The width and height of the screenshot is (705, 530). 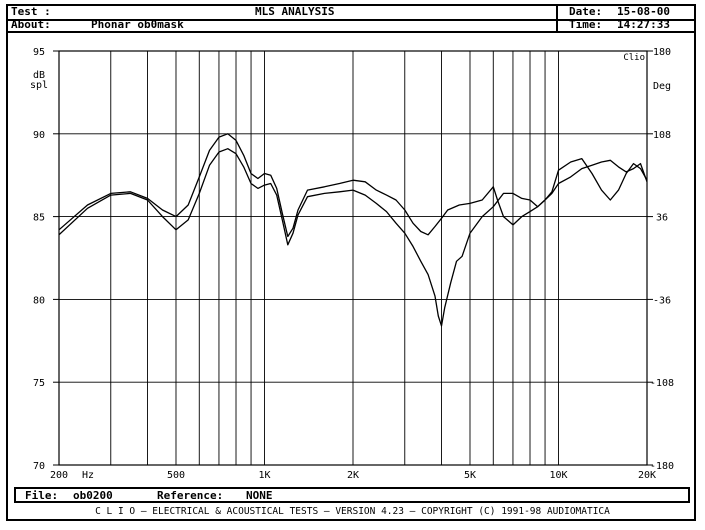 I want to click on date-value: 15-08-00, so click(x=643, y=11).